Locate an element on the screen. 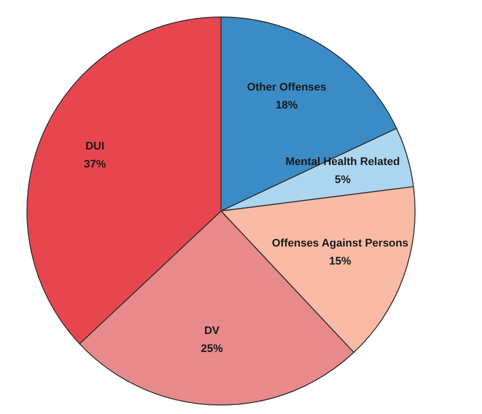  data-label: 5% is located at coordinates (342, 180).